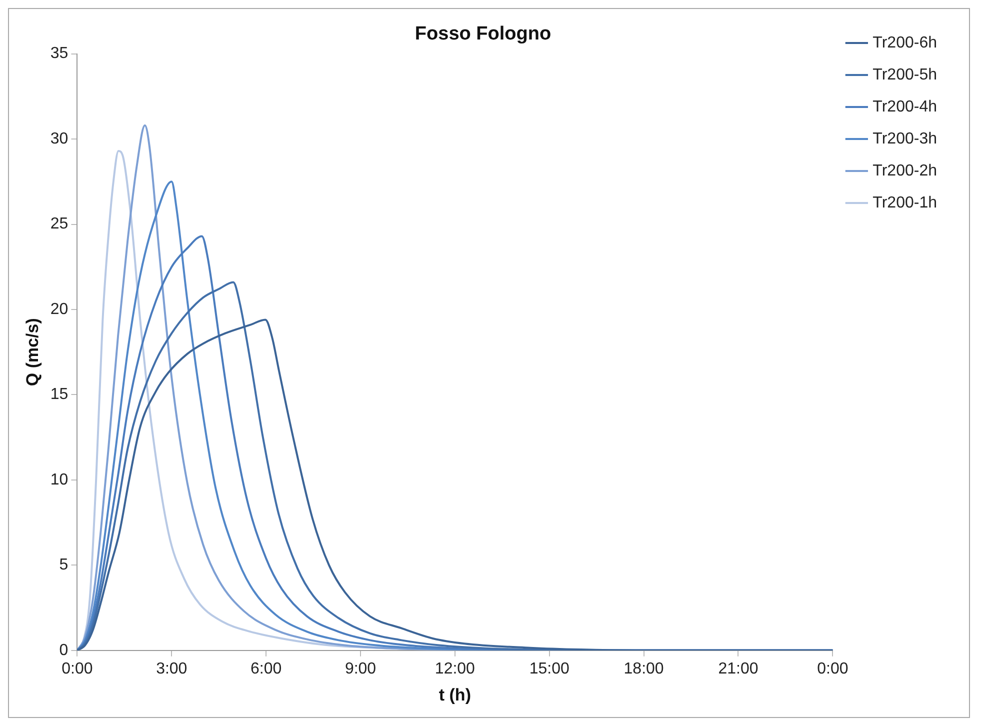 The image size is (982, 726). What do you see at coordinates (904, 107) in the screenshot?
I see `legend-label: Tr200-4h` at bounding box center [904, 107].